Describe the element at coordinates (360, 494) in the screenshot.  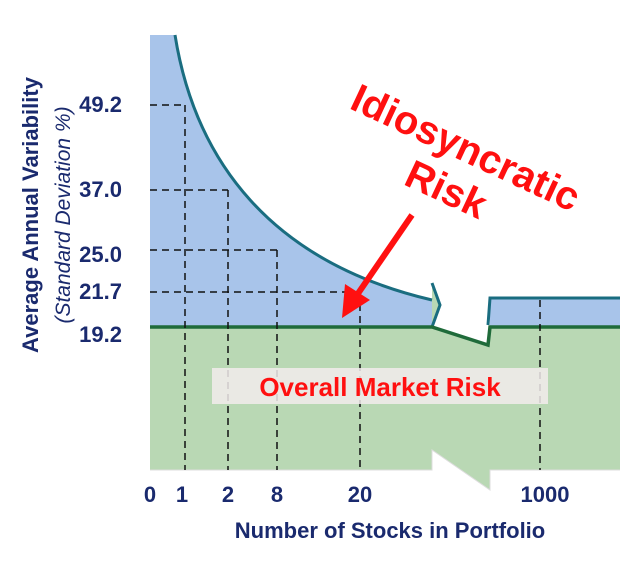
I see `x-tick-label: 20` at that location.